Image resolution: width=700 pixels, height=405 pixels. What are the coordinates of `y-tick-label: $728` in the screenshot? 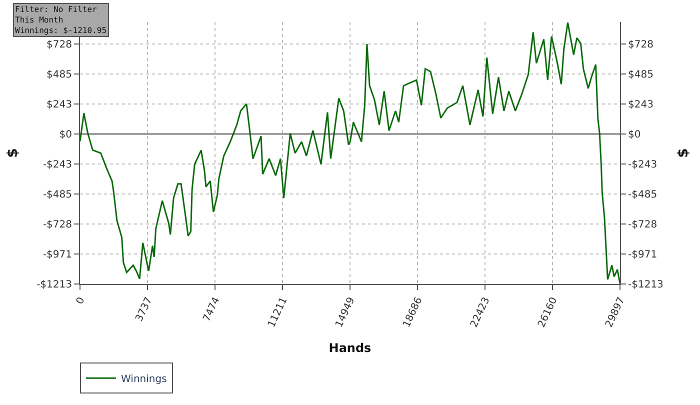 It's located at (59, 44).